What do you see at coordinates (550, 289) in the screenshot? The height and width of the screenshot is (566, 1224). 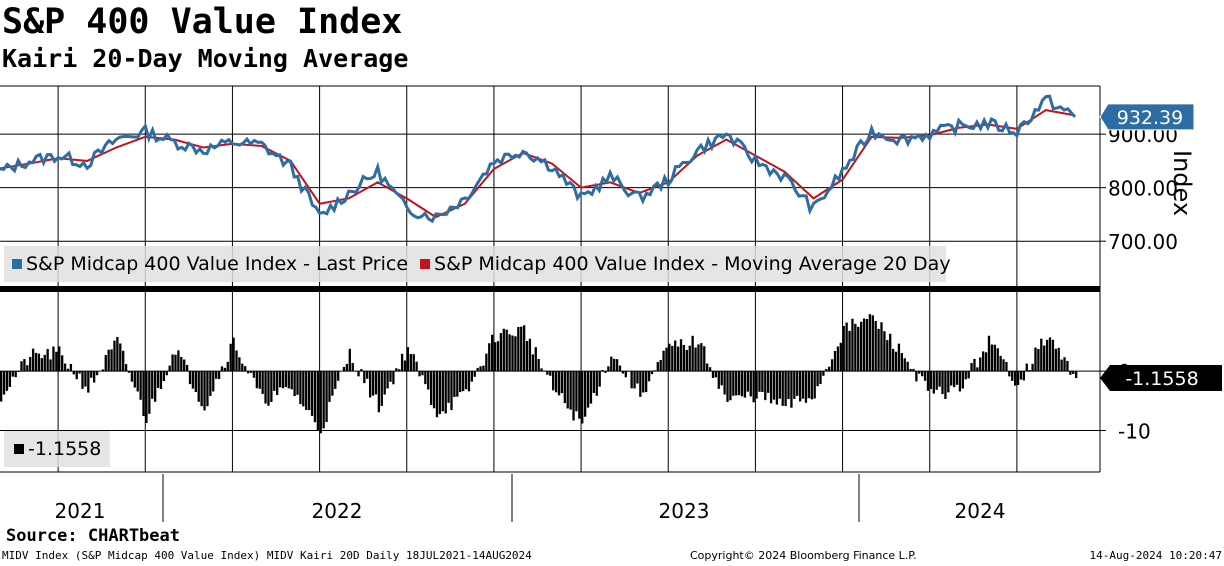 I see `panel-separator` at bounding box center [550, 289].